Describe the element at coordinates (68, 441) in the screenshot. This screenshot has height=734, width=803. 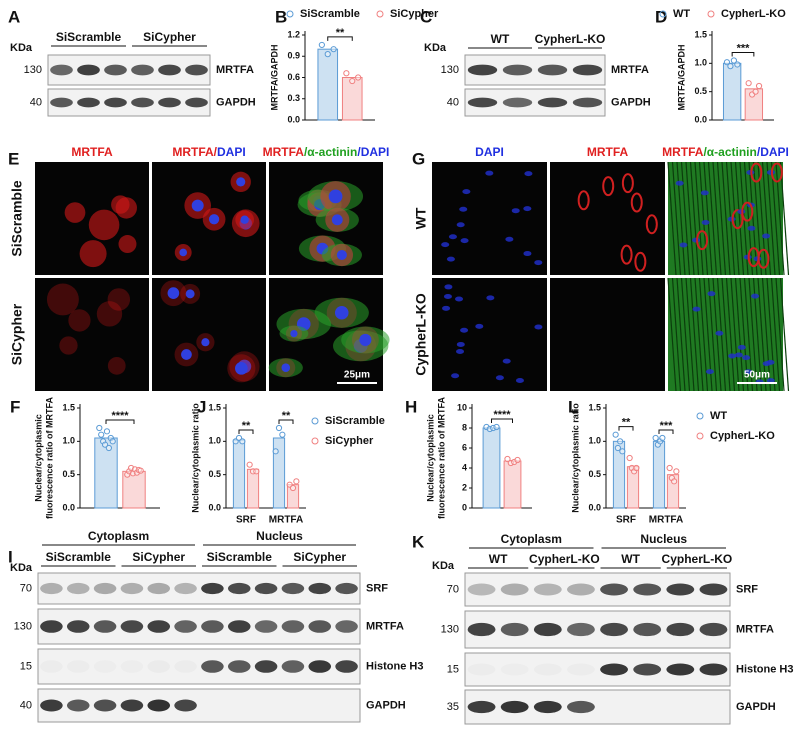
I see `y-tick-label: 1.0` at that location.